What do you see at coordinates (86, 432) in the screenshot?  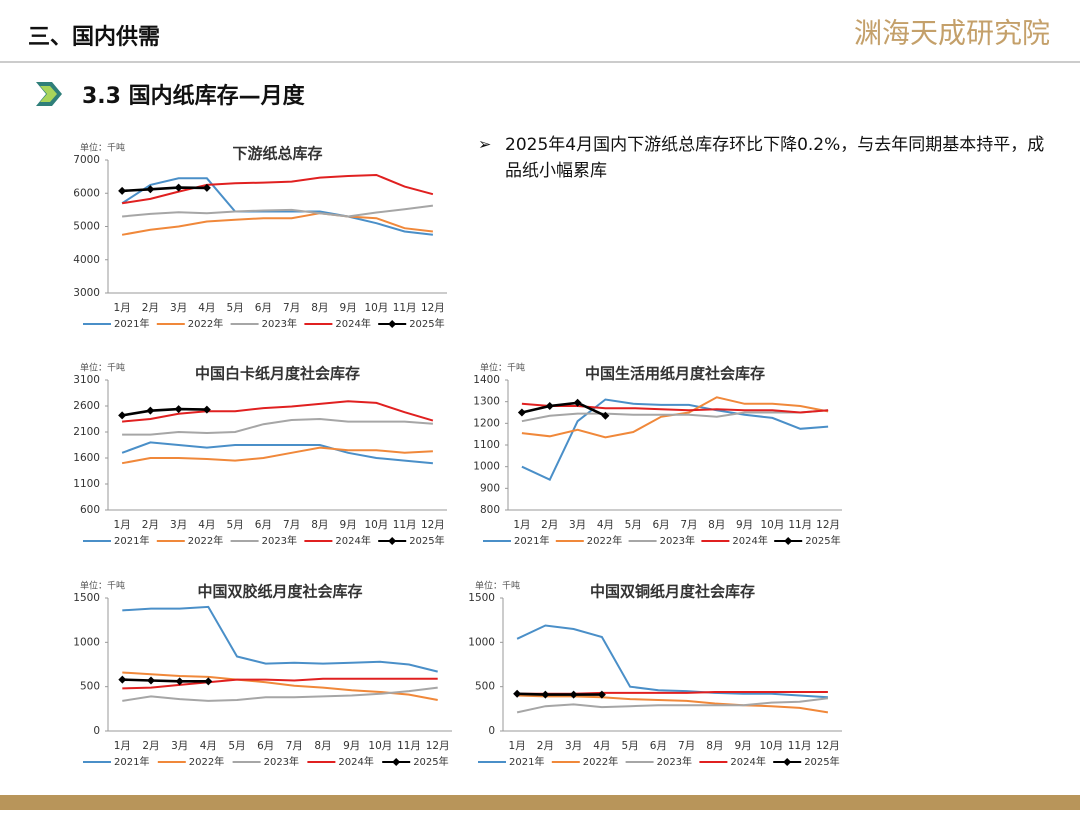 I see `y-tick-label: 2100` at bounding box center [86, 432].